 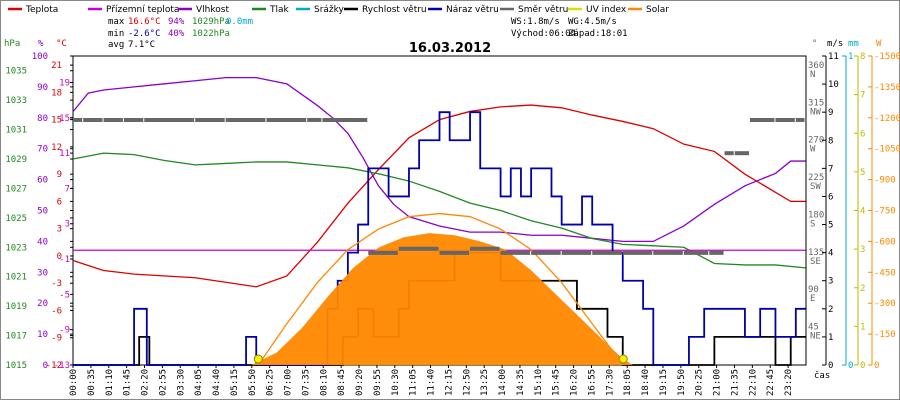 What do you see at coordinates (535, 22) in the screenshot?
I see `stat-ws: WS:1.8m/s` at bounding box center [535, 22].